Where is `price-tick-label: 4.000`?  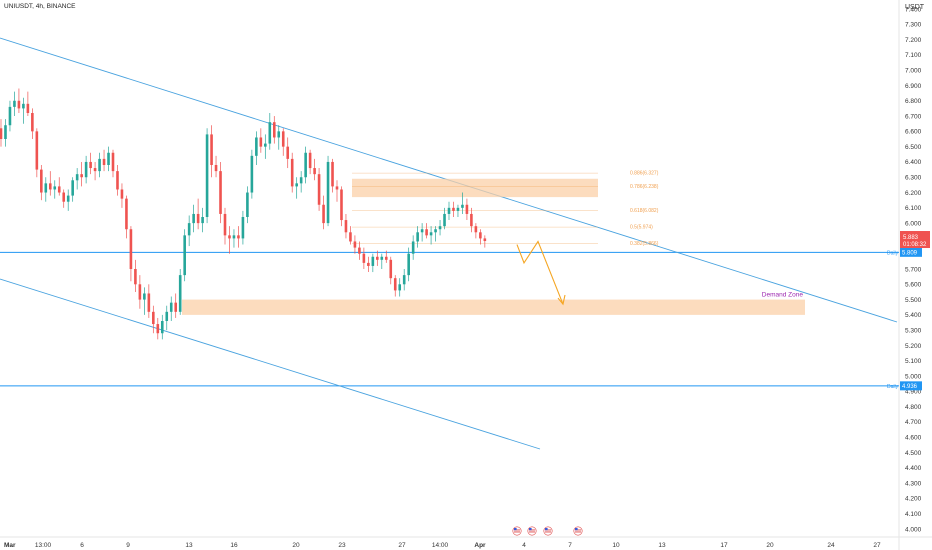
price-tick-label: 4.000 is located at coordinates (913, 529).